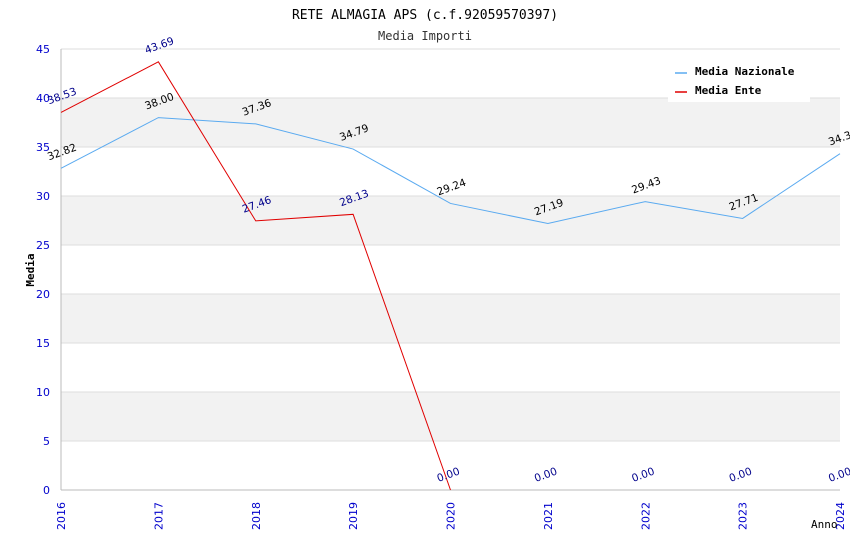 The height and width of the screenshot is (550, 850). I want to click on x-tick-labels: 2016 2017 2018 2019 2020 2021 2022 2023 2024, so click(451, 516).